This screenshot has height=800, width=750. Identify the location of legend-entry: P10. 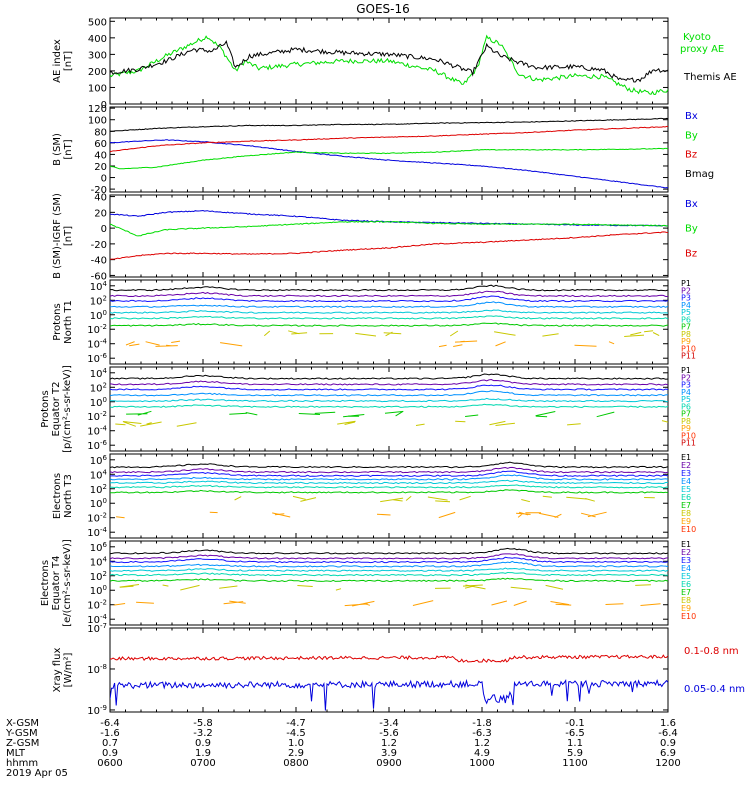
(688, 435).